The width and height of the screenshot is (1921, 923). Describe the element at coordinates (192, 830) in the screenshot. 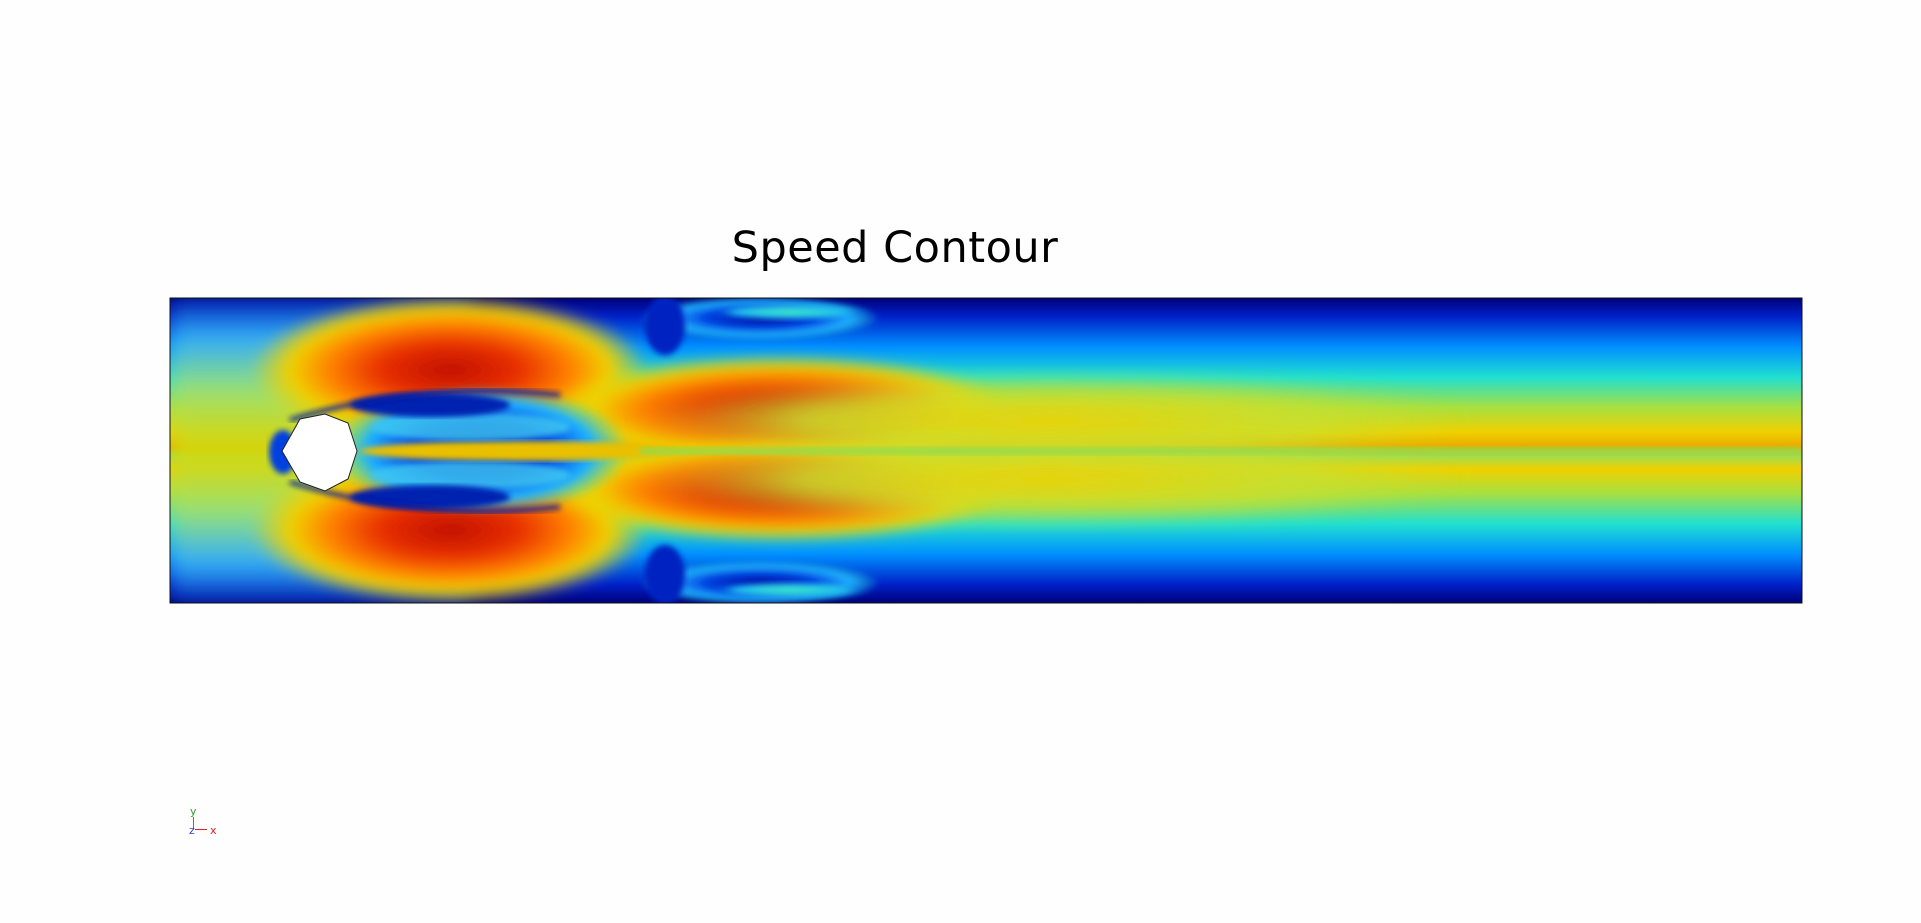

I see `z-axis-label: z` at that location.